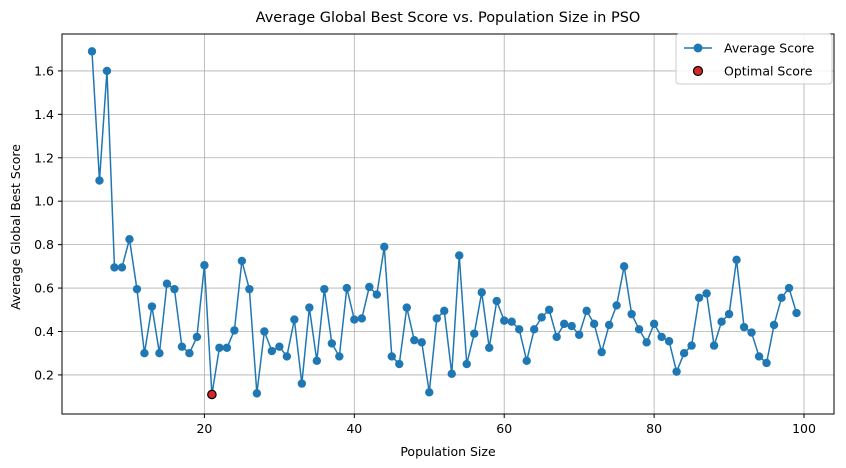 The height and width of the screenshot is (468, 846). What do you see at coordinates (44, 201) in the screenshot?
I see `y-tick-label: 1.0` at bounding box center [44, 201].